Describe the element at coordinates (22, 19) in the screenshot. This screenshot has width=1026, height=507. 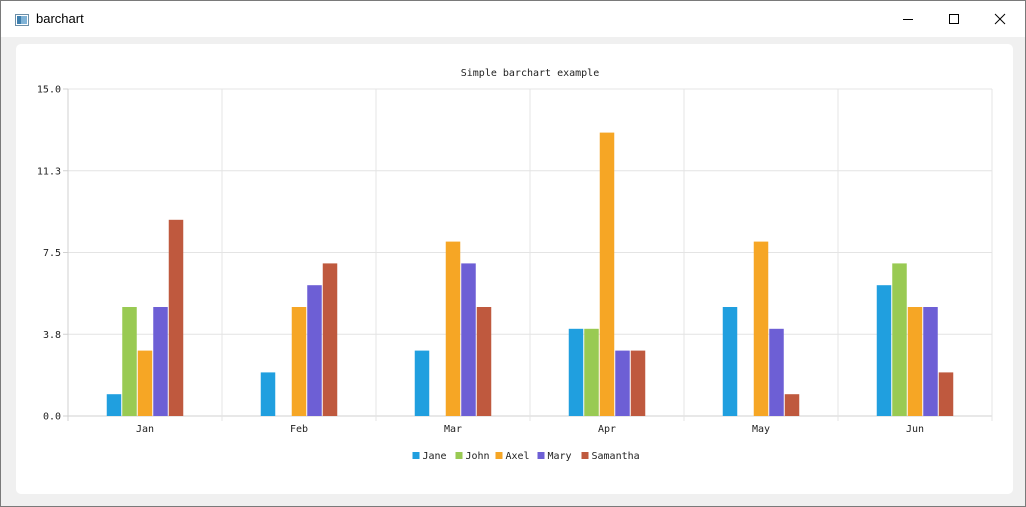
I see `app-window-icon` at that location.